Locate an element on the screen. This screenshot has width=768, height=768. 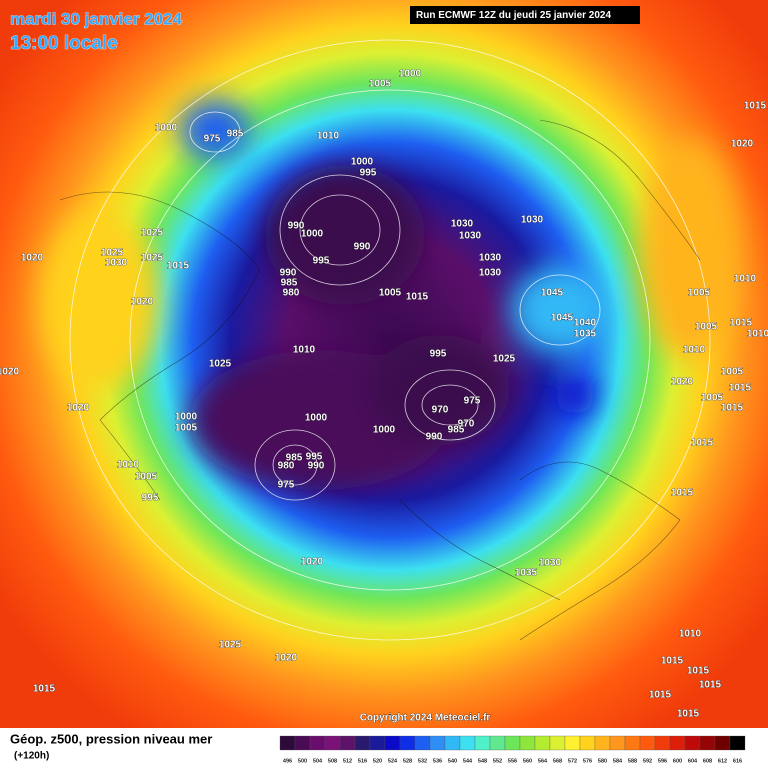
colorbar-tick-label: 608 is located at coordinates (707, 761).